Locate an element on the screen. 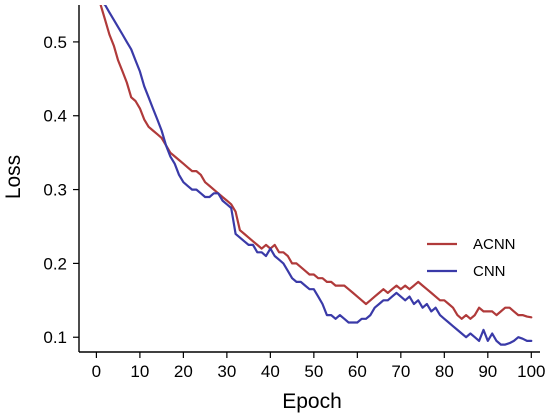 The width and height of the screenshot is (550, 416). legend-label-acnn: ACNN is located at coordinates (494, 244).